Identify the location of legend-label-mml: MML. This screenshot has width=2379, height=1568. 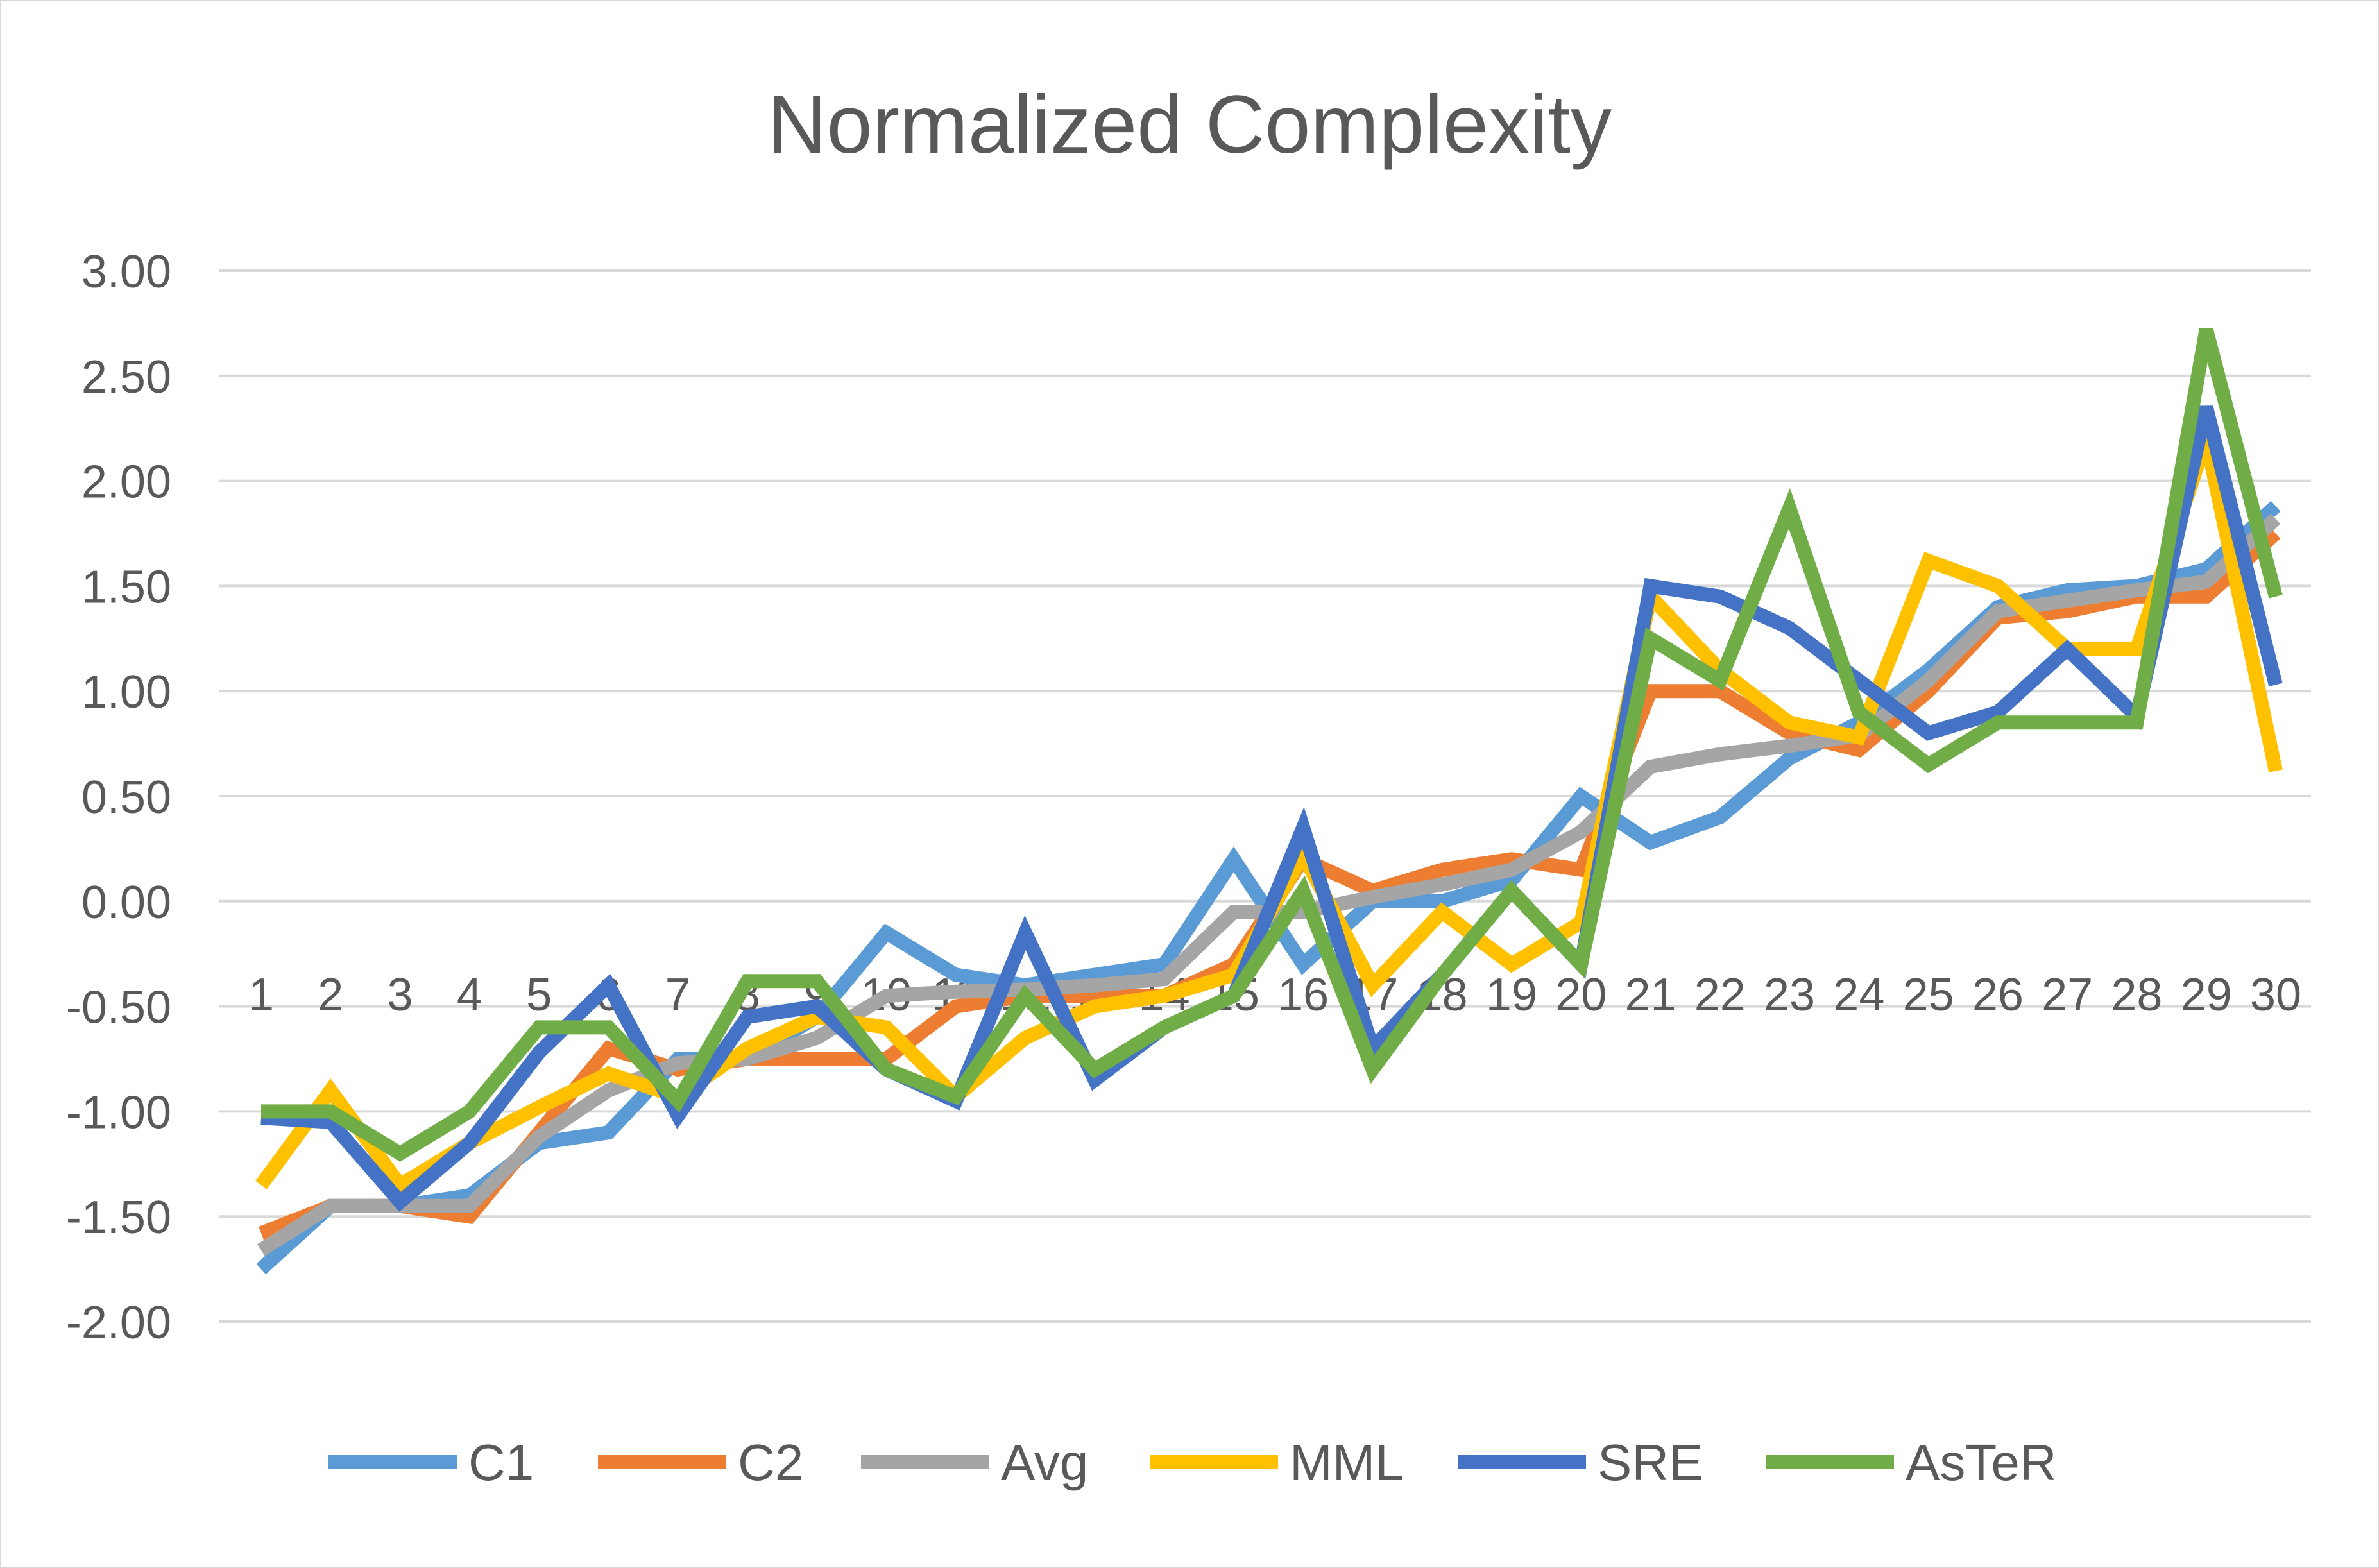
(1347, 1462).